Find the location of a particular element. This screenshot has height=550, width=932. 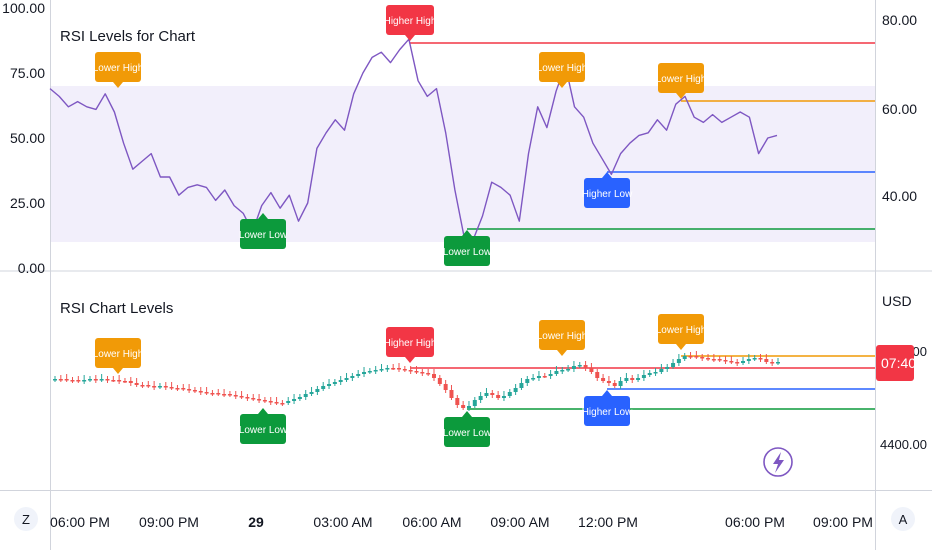

pivot-label-text: Higher Low is located at coordinates (607, 412).